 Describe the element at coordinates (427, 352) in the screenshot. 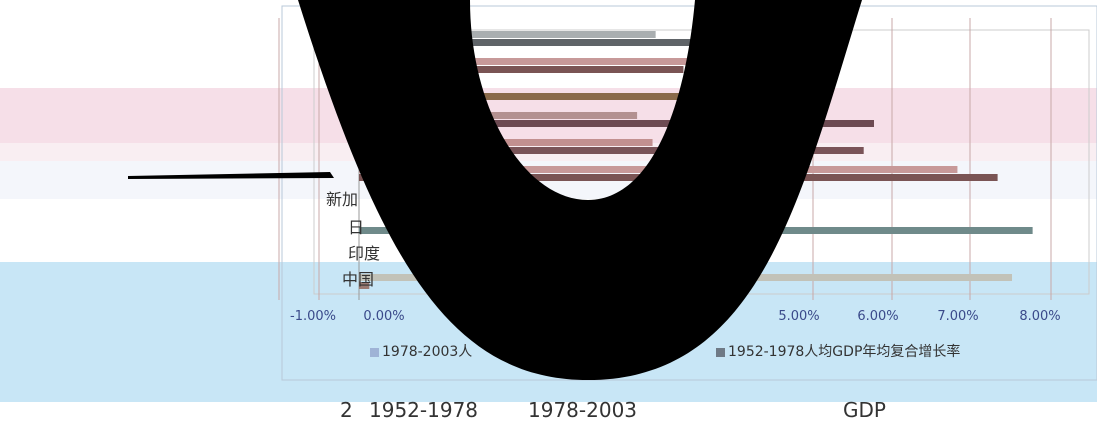

I see `legend-label: 1978-2003人` at that location.